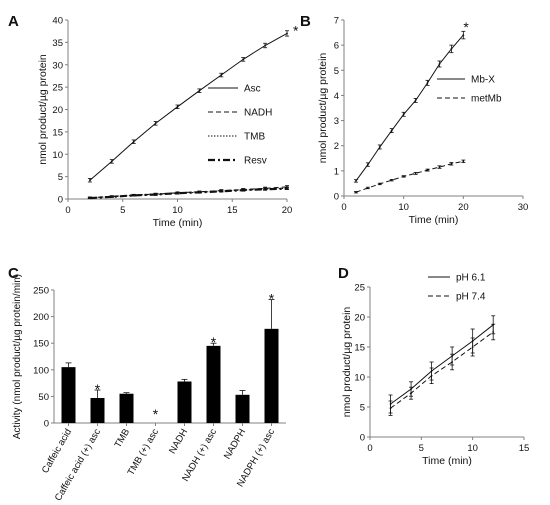 The width and height of the screenshot is (550, 505). I want to click on series-line-asc, so click(188, 106).